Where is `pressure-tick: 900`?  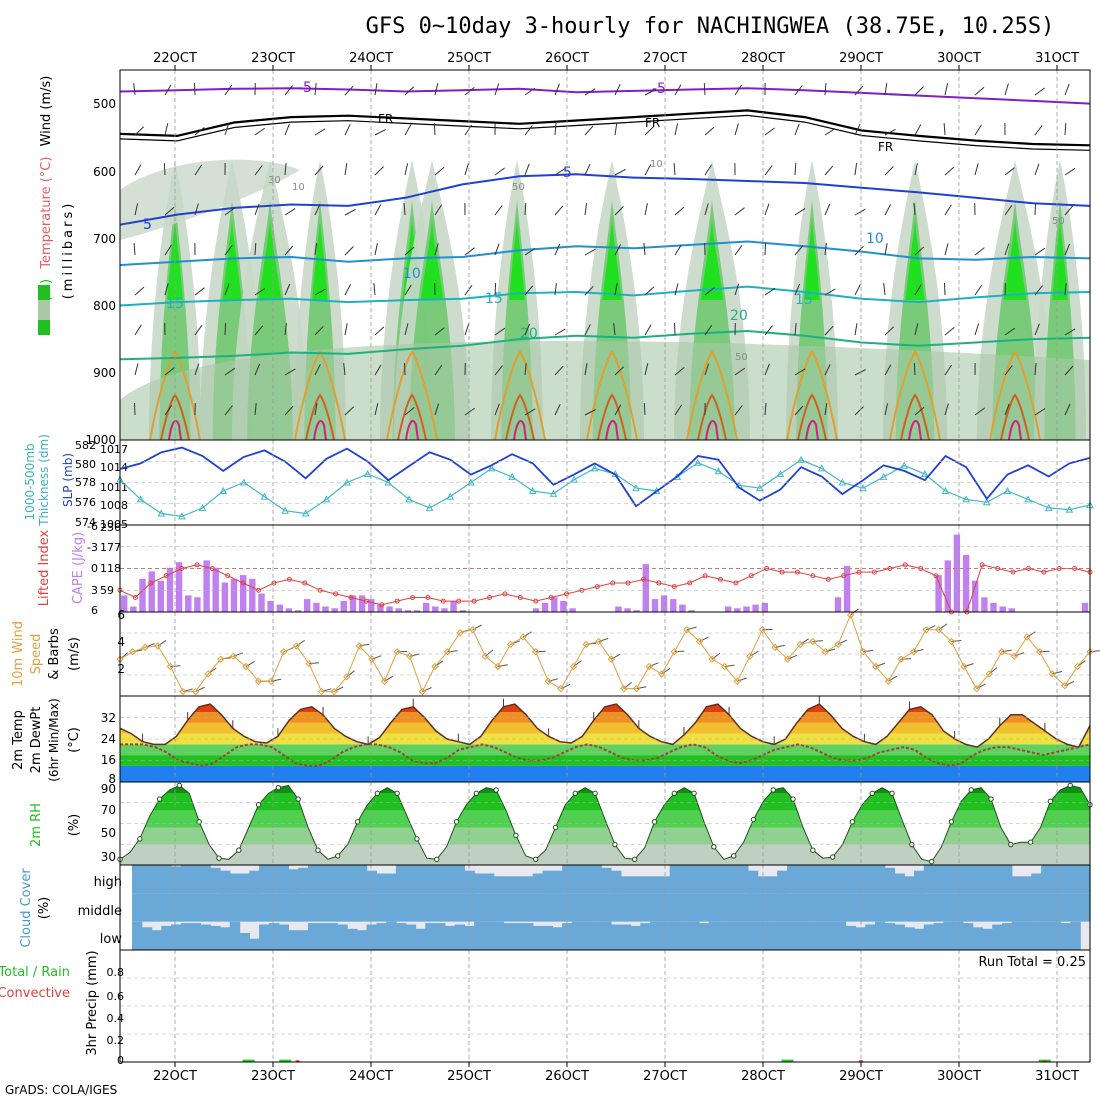 pressure-tick: 900 is located at coordinates (104, 373).